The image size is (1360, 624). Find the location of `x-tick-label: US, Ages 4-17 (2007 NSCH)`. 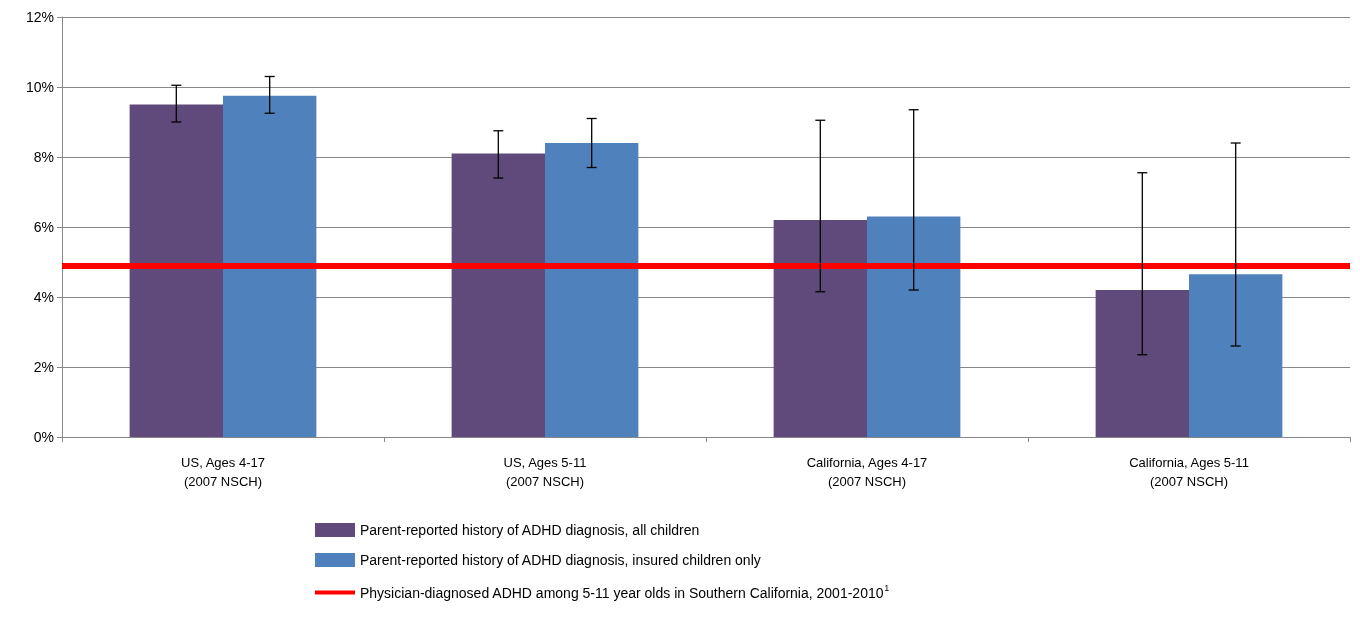

x-tick-label: US, Ages 4-17 (2007 NSCH) is located at coordinates (223, 472).